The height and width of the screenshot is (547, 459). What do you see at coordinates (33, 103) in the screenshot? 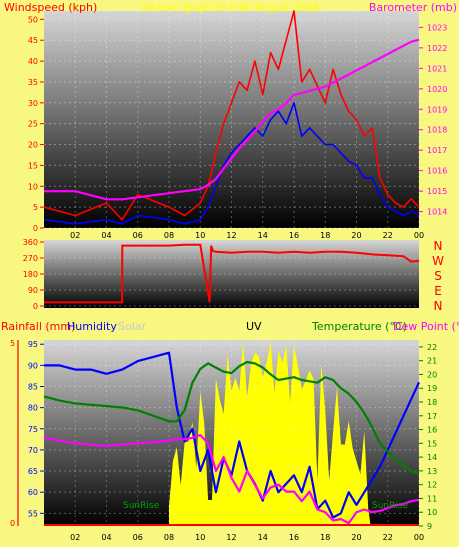
I see `windspeed-tick-label: 30` at bounding box center [33, 103].